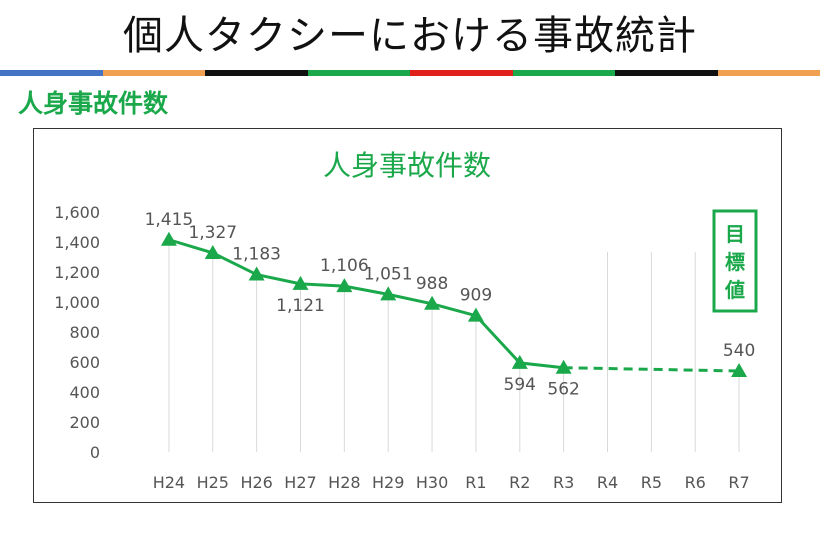  Describe the element at coordinates (300, 482) in the screenshot. I see `x-tick-label: H27` at that location.